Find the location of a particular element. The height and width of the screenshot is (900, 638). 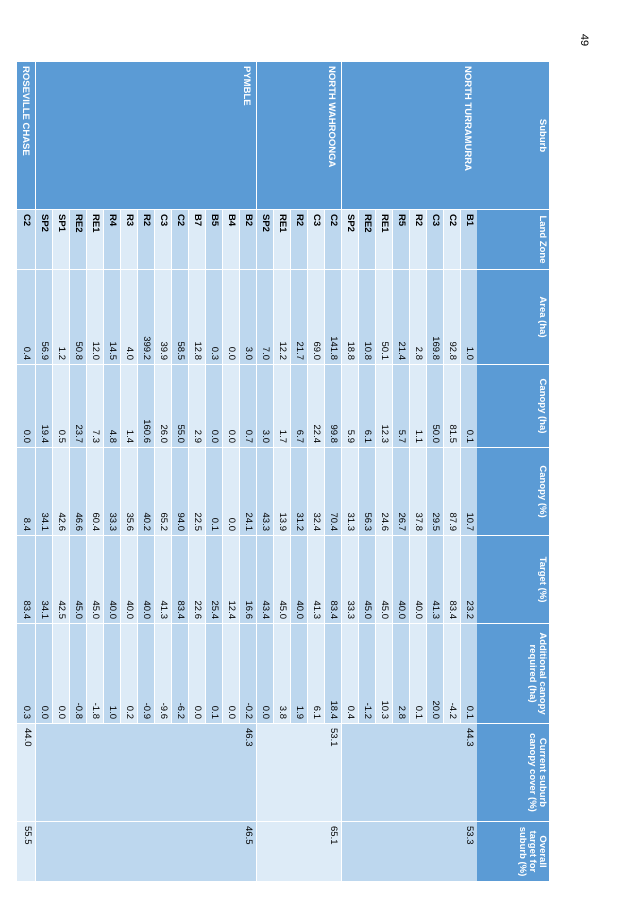

header-area: Area (ha) is located at coordinates (513, 317).